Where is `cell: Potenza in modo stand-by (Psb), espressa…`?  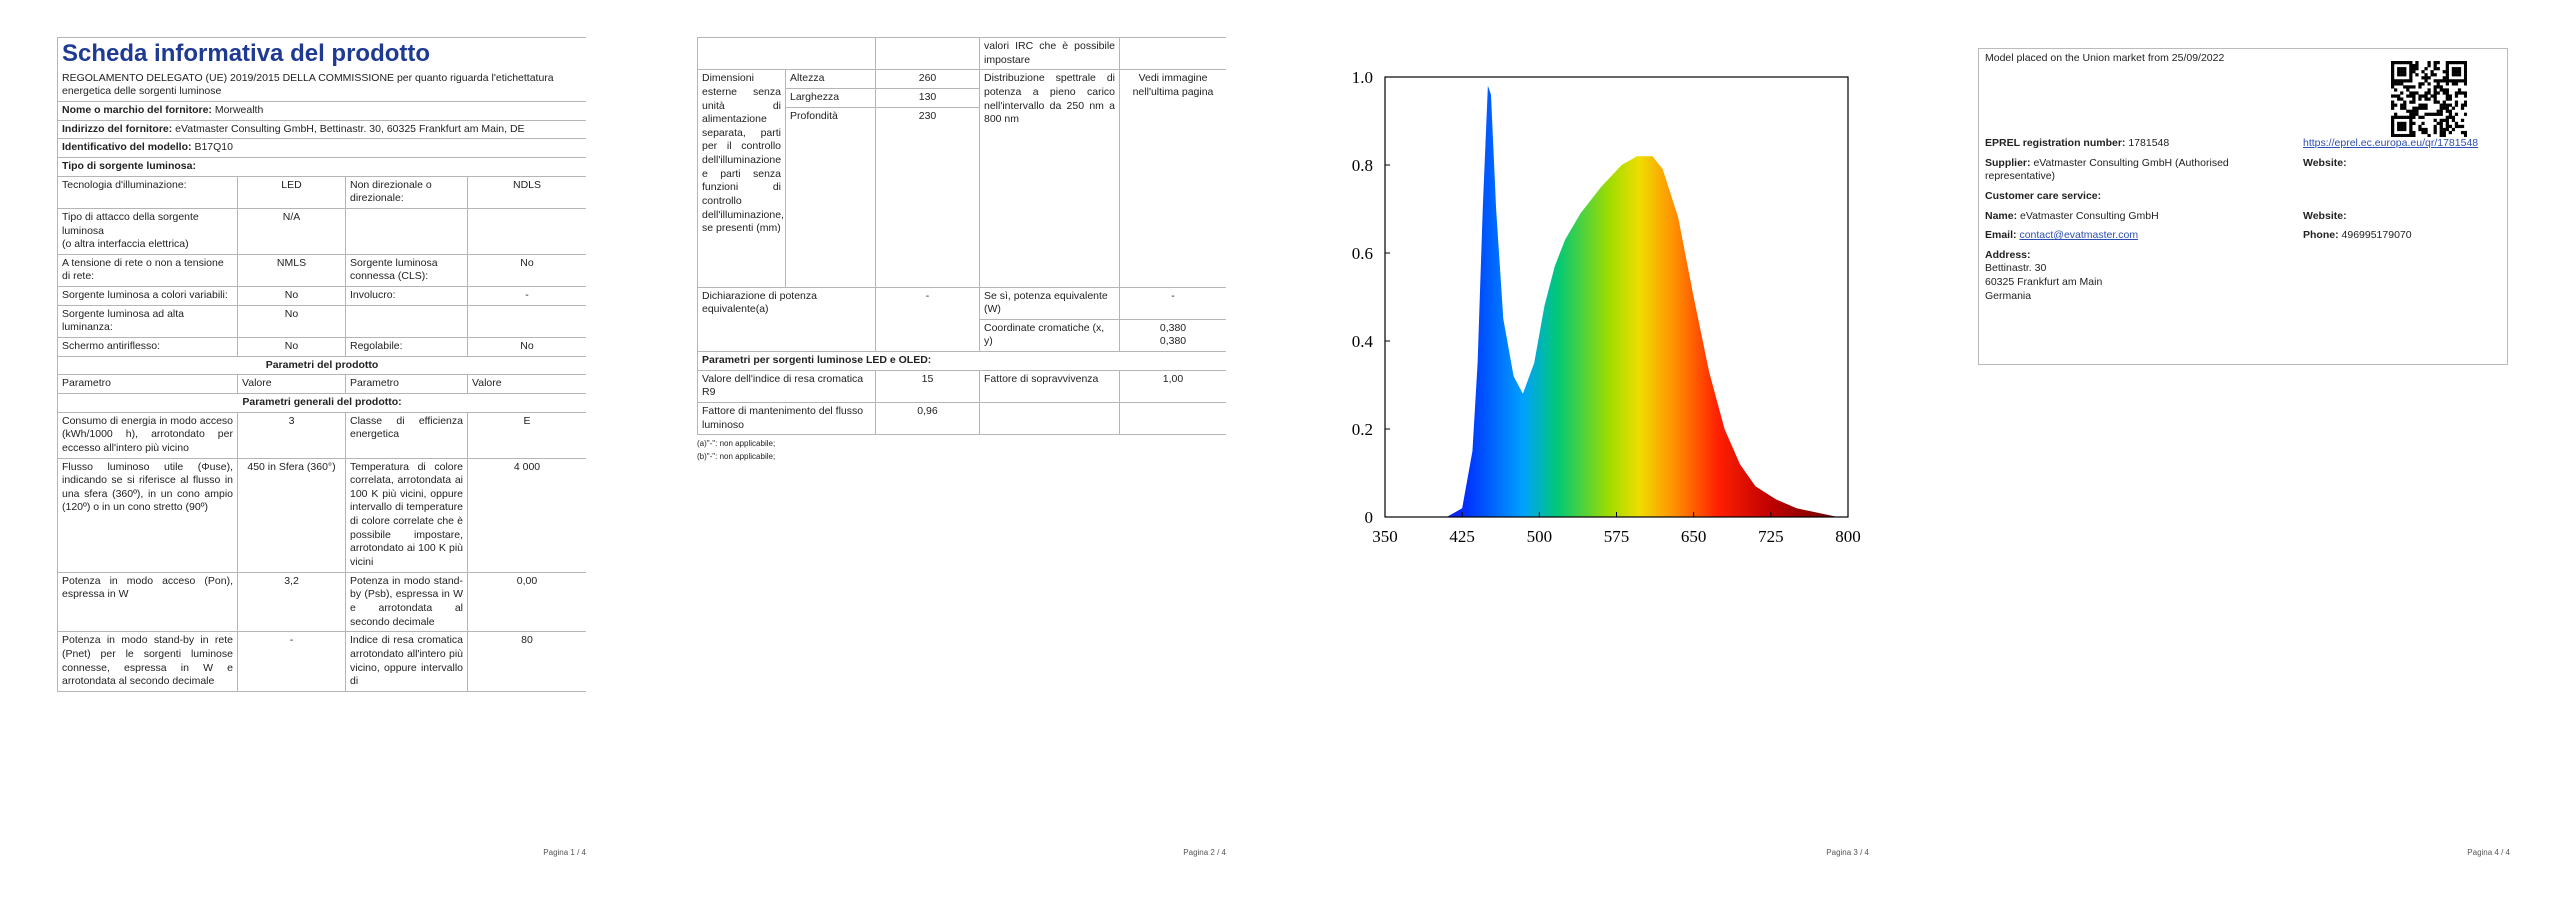 cell: Potenza in modo stand-by (Psb), espressa… is located at coordinates (406, 602).